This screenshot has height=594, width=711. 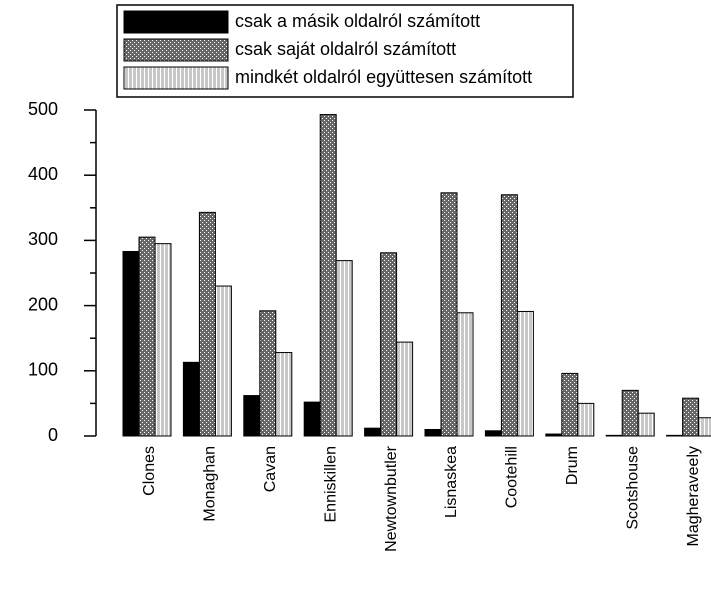 What do you see at coordinates (632, 488) in the screenshot?
I see `x-tick-label: Scotshouse` at bounding box center [632, 488].